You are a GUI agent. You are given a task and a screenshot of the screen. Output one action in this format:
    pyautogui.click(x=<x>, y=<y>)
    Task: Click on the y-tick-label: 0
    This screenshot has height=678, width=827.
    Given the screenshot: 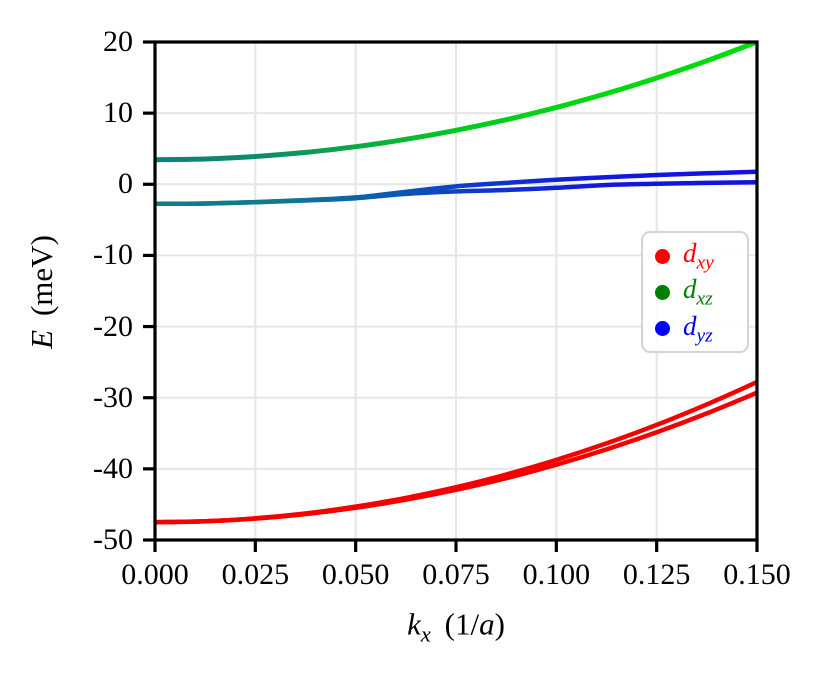 What is the action you would take?
    pyautogui.click(x=125, y=184)
    